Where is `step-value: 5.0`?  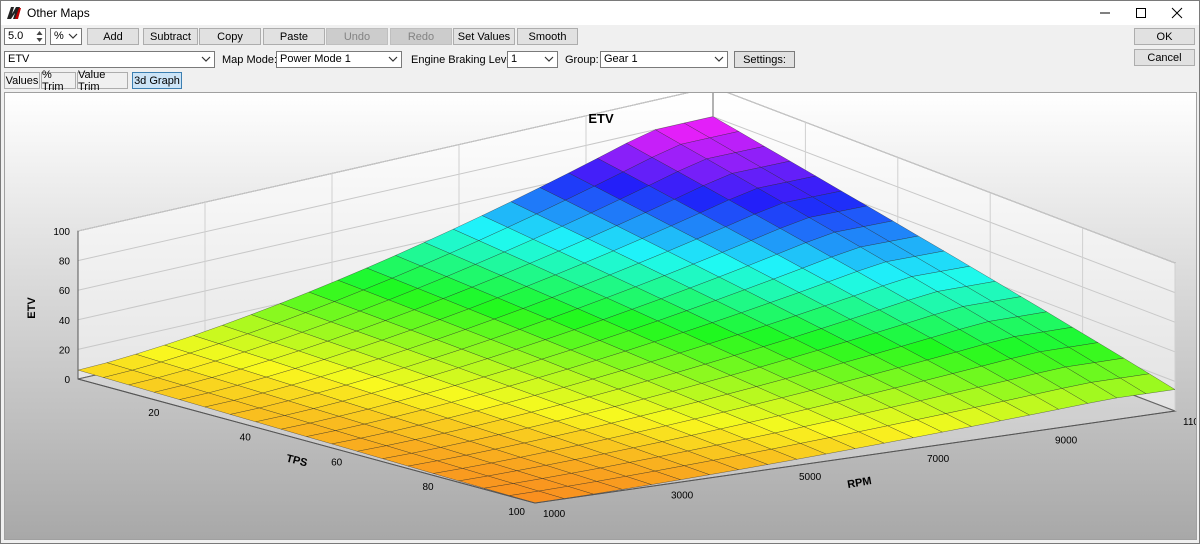 step-value: 5.0 is located at coordinates (16, 36).